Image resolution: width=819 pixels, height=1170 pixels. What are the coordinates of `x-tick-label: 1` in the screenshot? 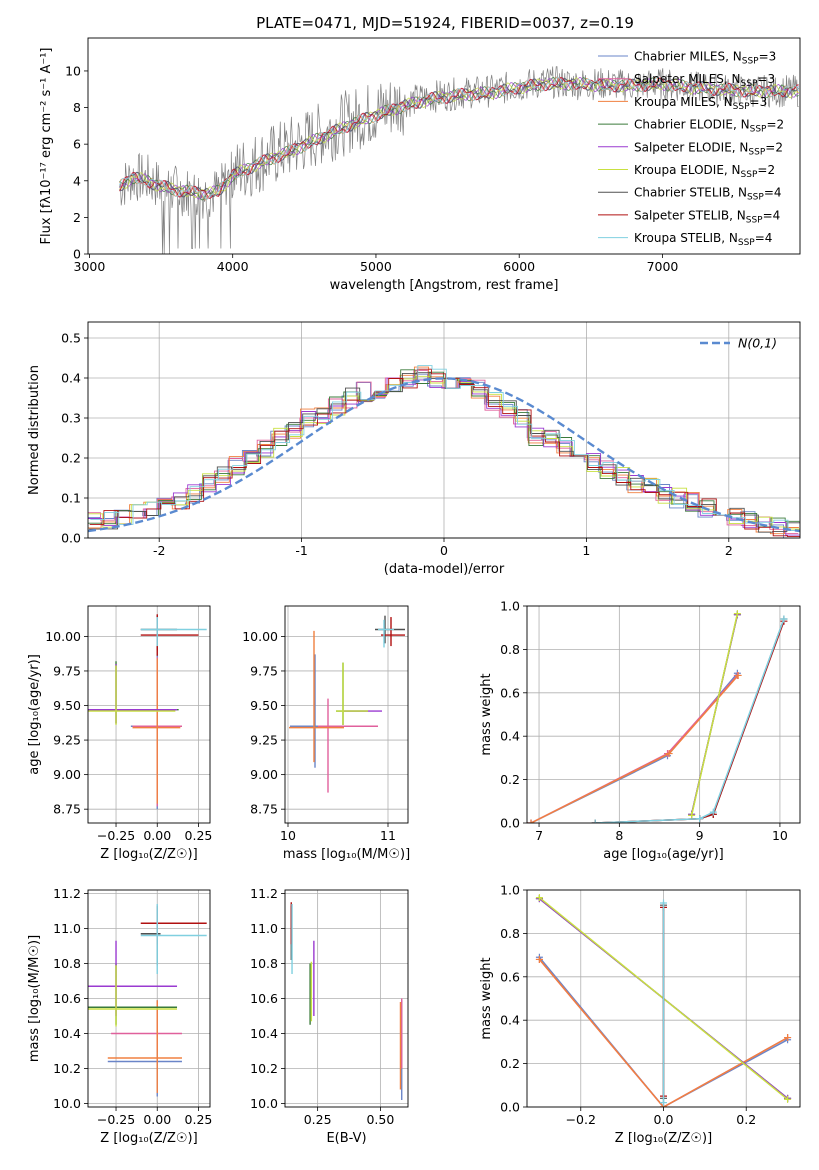 It's located at (586, 550).